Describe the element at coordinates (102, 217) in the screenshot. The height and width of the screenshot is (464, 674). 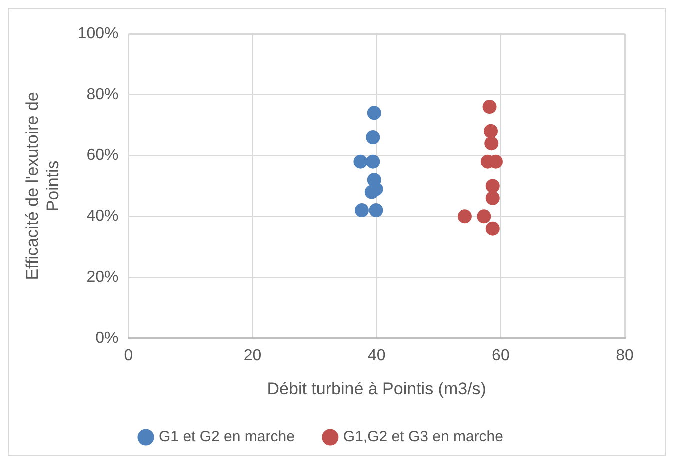
I see `y-tick-label: 40%` at that location.